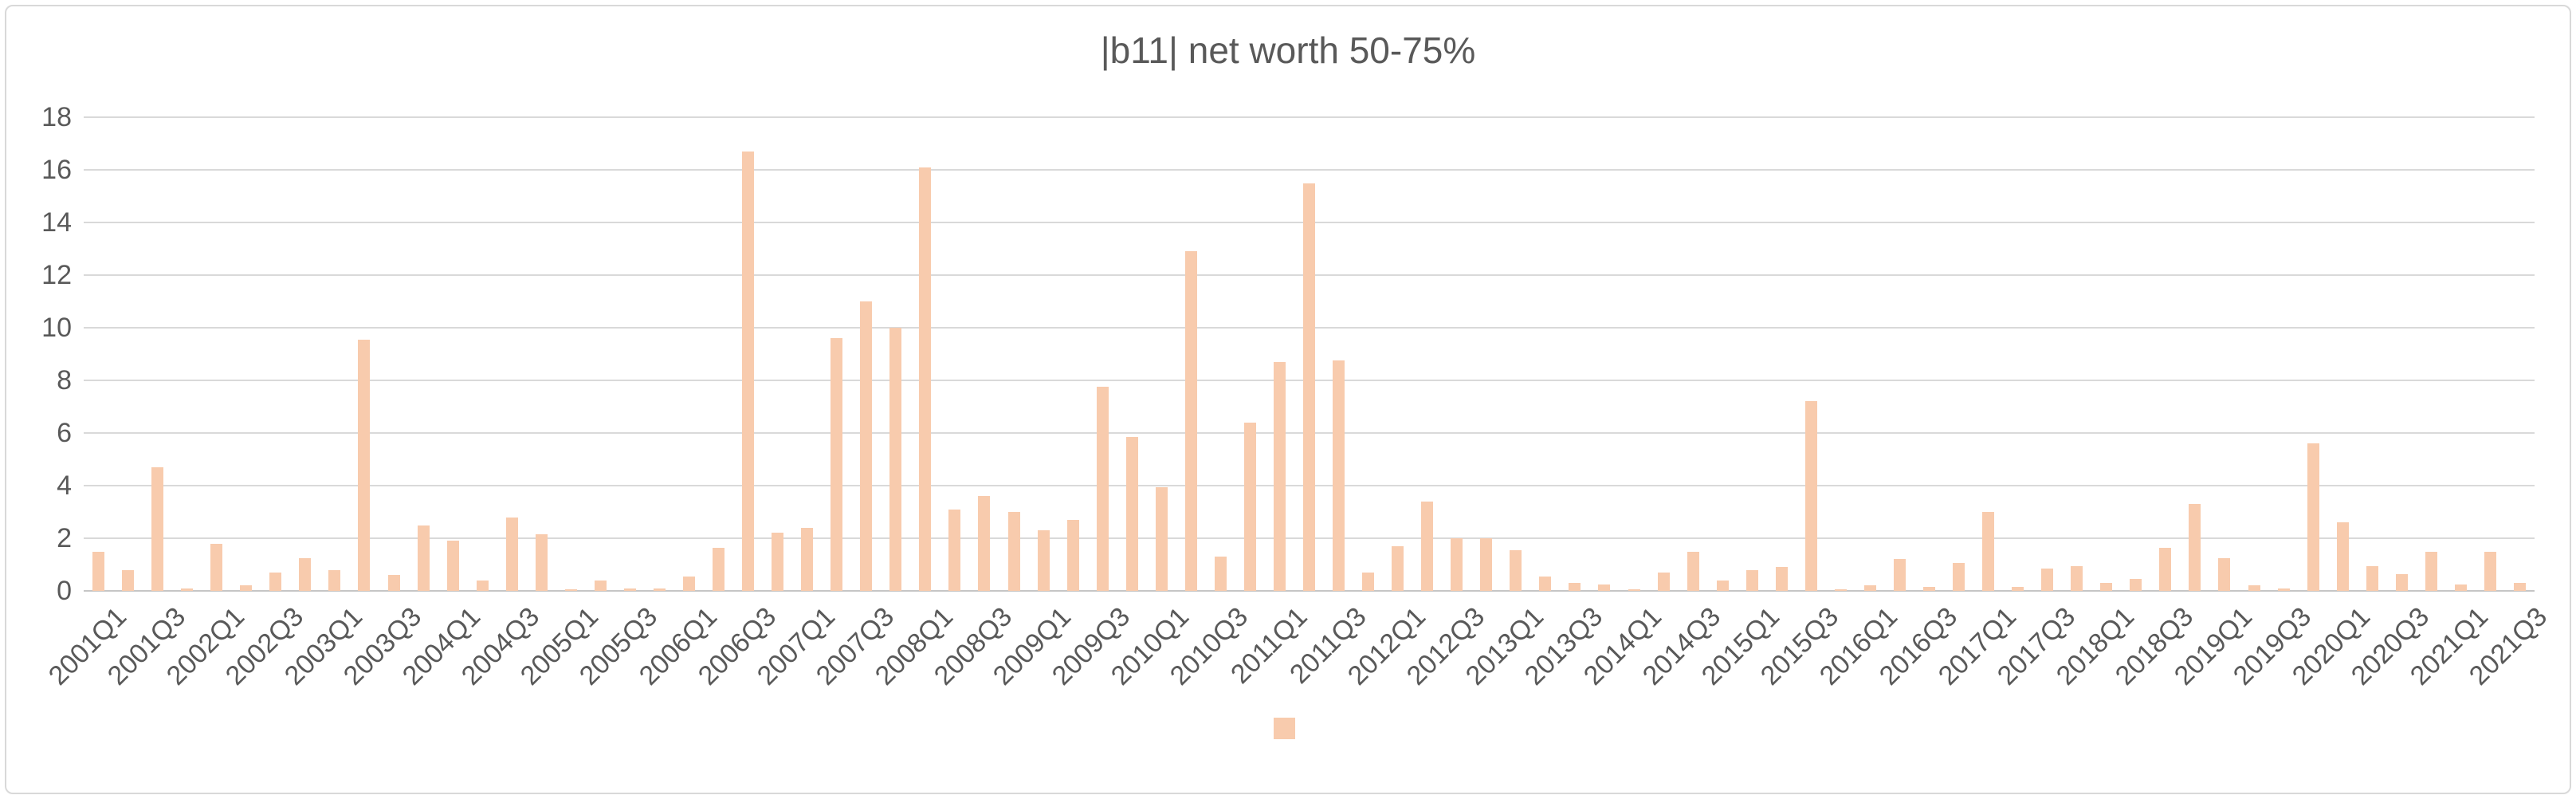  What do you see at coordinates (56, 170) in the screenshot?
I see `y-tick-label: 16` at bounding box center [56, 170].